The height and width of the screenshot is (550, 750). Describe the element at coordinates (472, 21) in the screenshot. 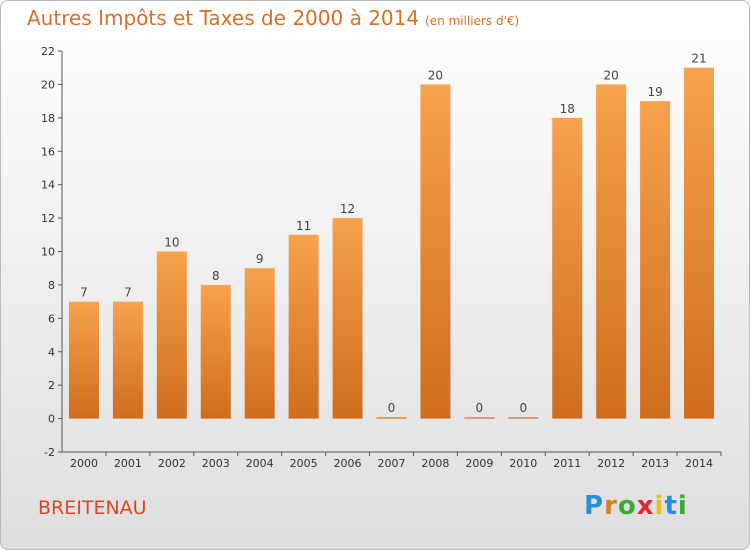

I see `title-unit: (en milliers d'€)` at that location.